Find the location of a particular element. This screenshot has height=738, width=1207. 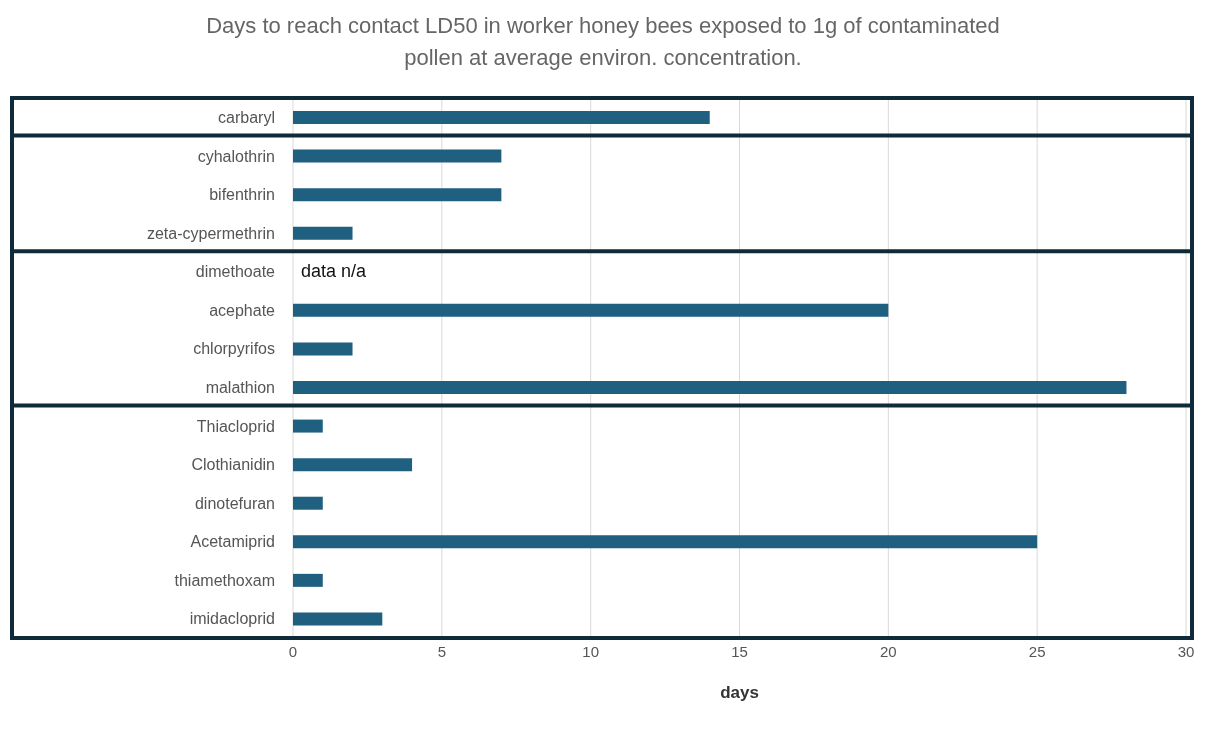

annotation: data n/a is located at coordinates (334, 271).